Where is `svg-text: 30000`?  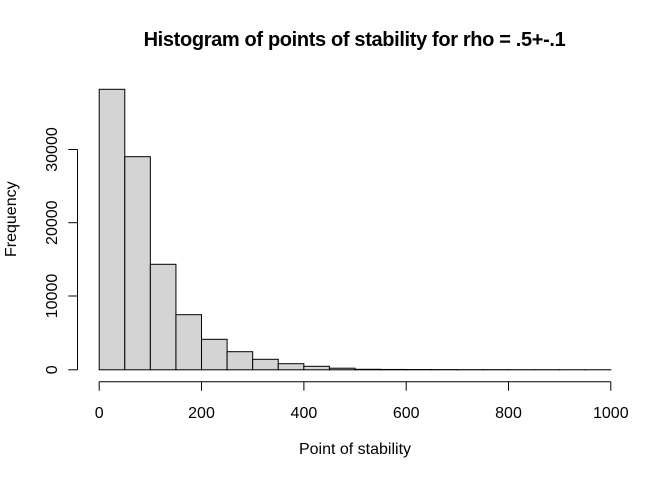 svg-text: 30000 is located at coordinates (52, 149).